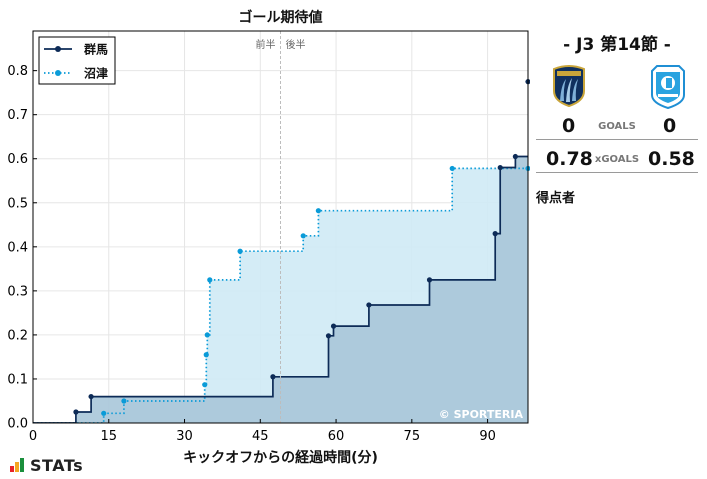  I want to click on y-tick-label: 0.0, so click(17, 424).